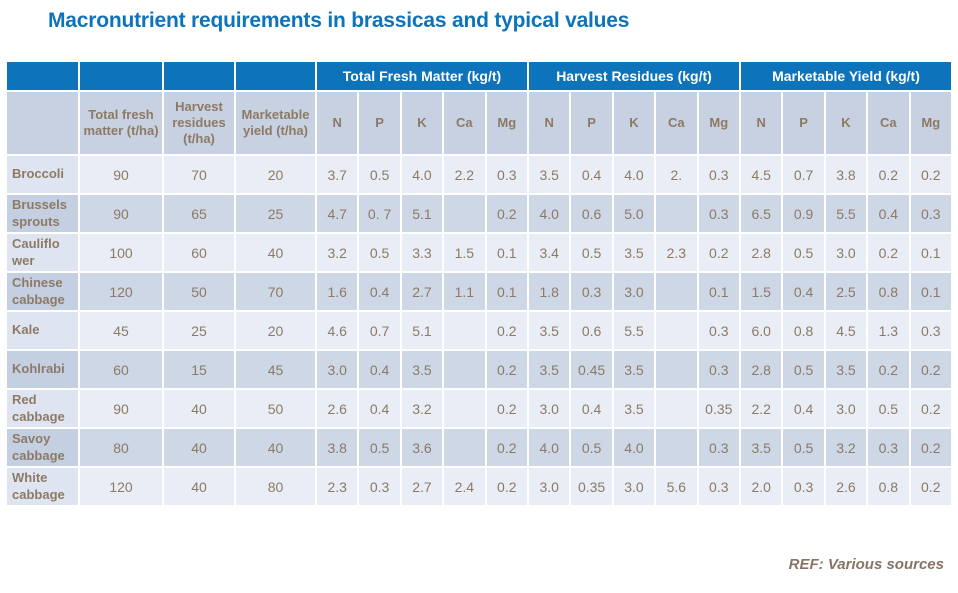  I want to click on row-header-cell: Cauliflo wer, so click(42, 252).